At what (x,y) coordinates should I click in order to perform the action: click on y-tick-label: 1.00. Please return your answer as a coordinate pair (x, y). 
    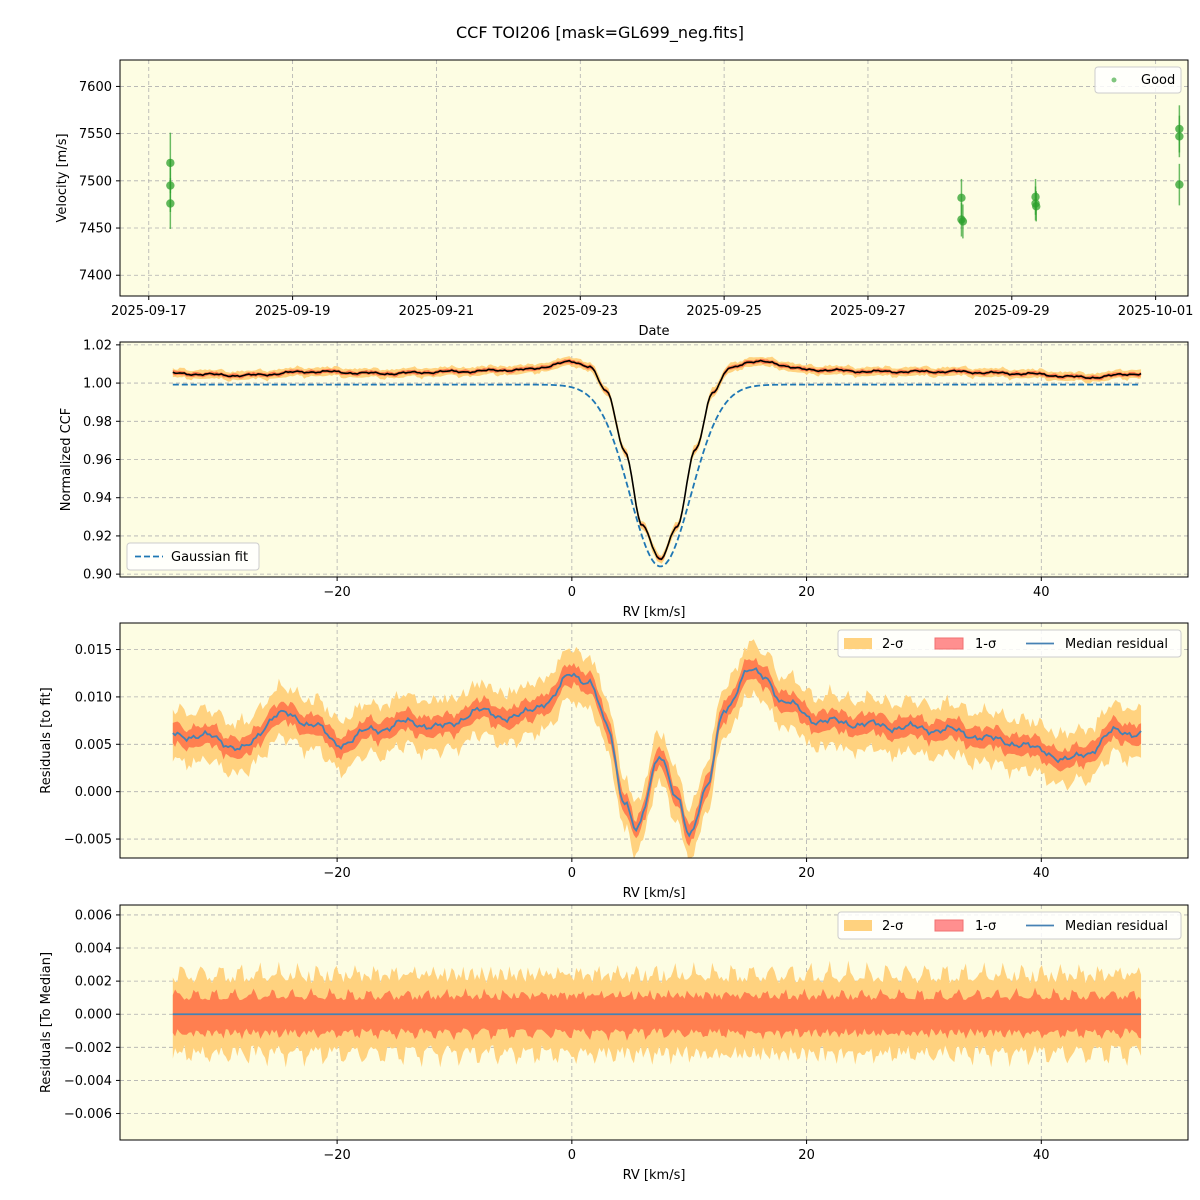
    Looking at the image, I should click on (97, 384).